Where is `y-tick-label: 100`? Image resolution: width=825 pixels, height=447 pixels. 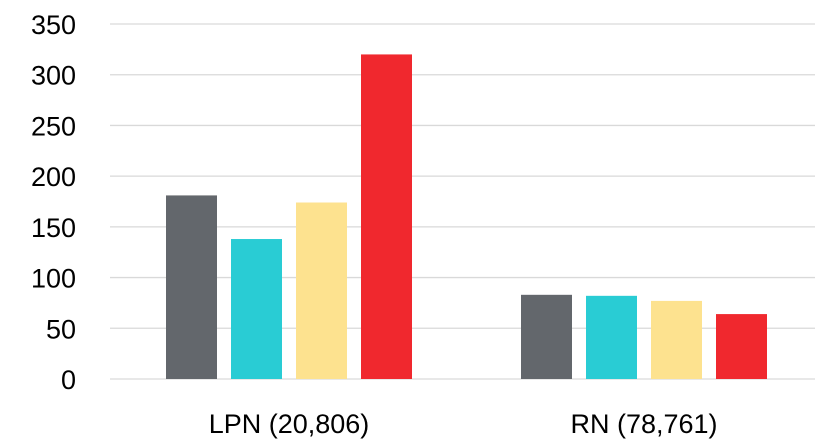
y-tick-label: 100 is located at coordinates (53, 279).